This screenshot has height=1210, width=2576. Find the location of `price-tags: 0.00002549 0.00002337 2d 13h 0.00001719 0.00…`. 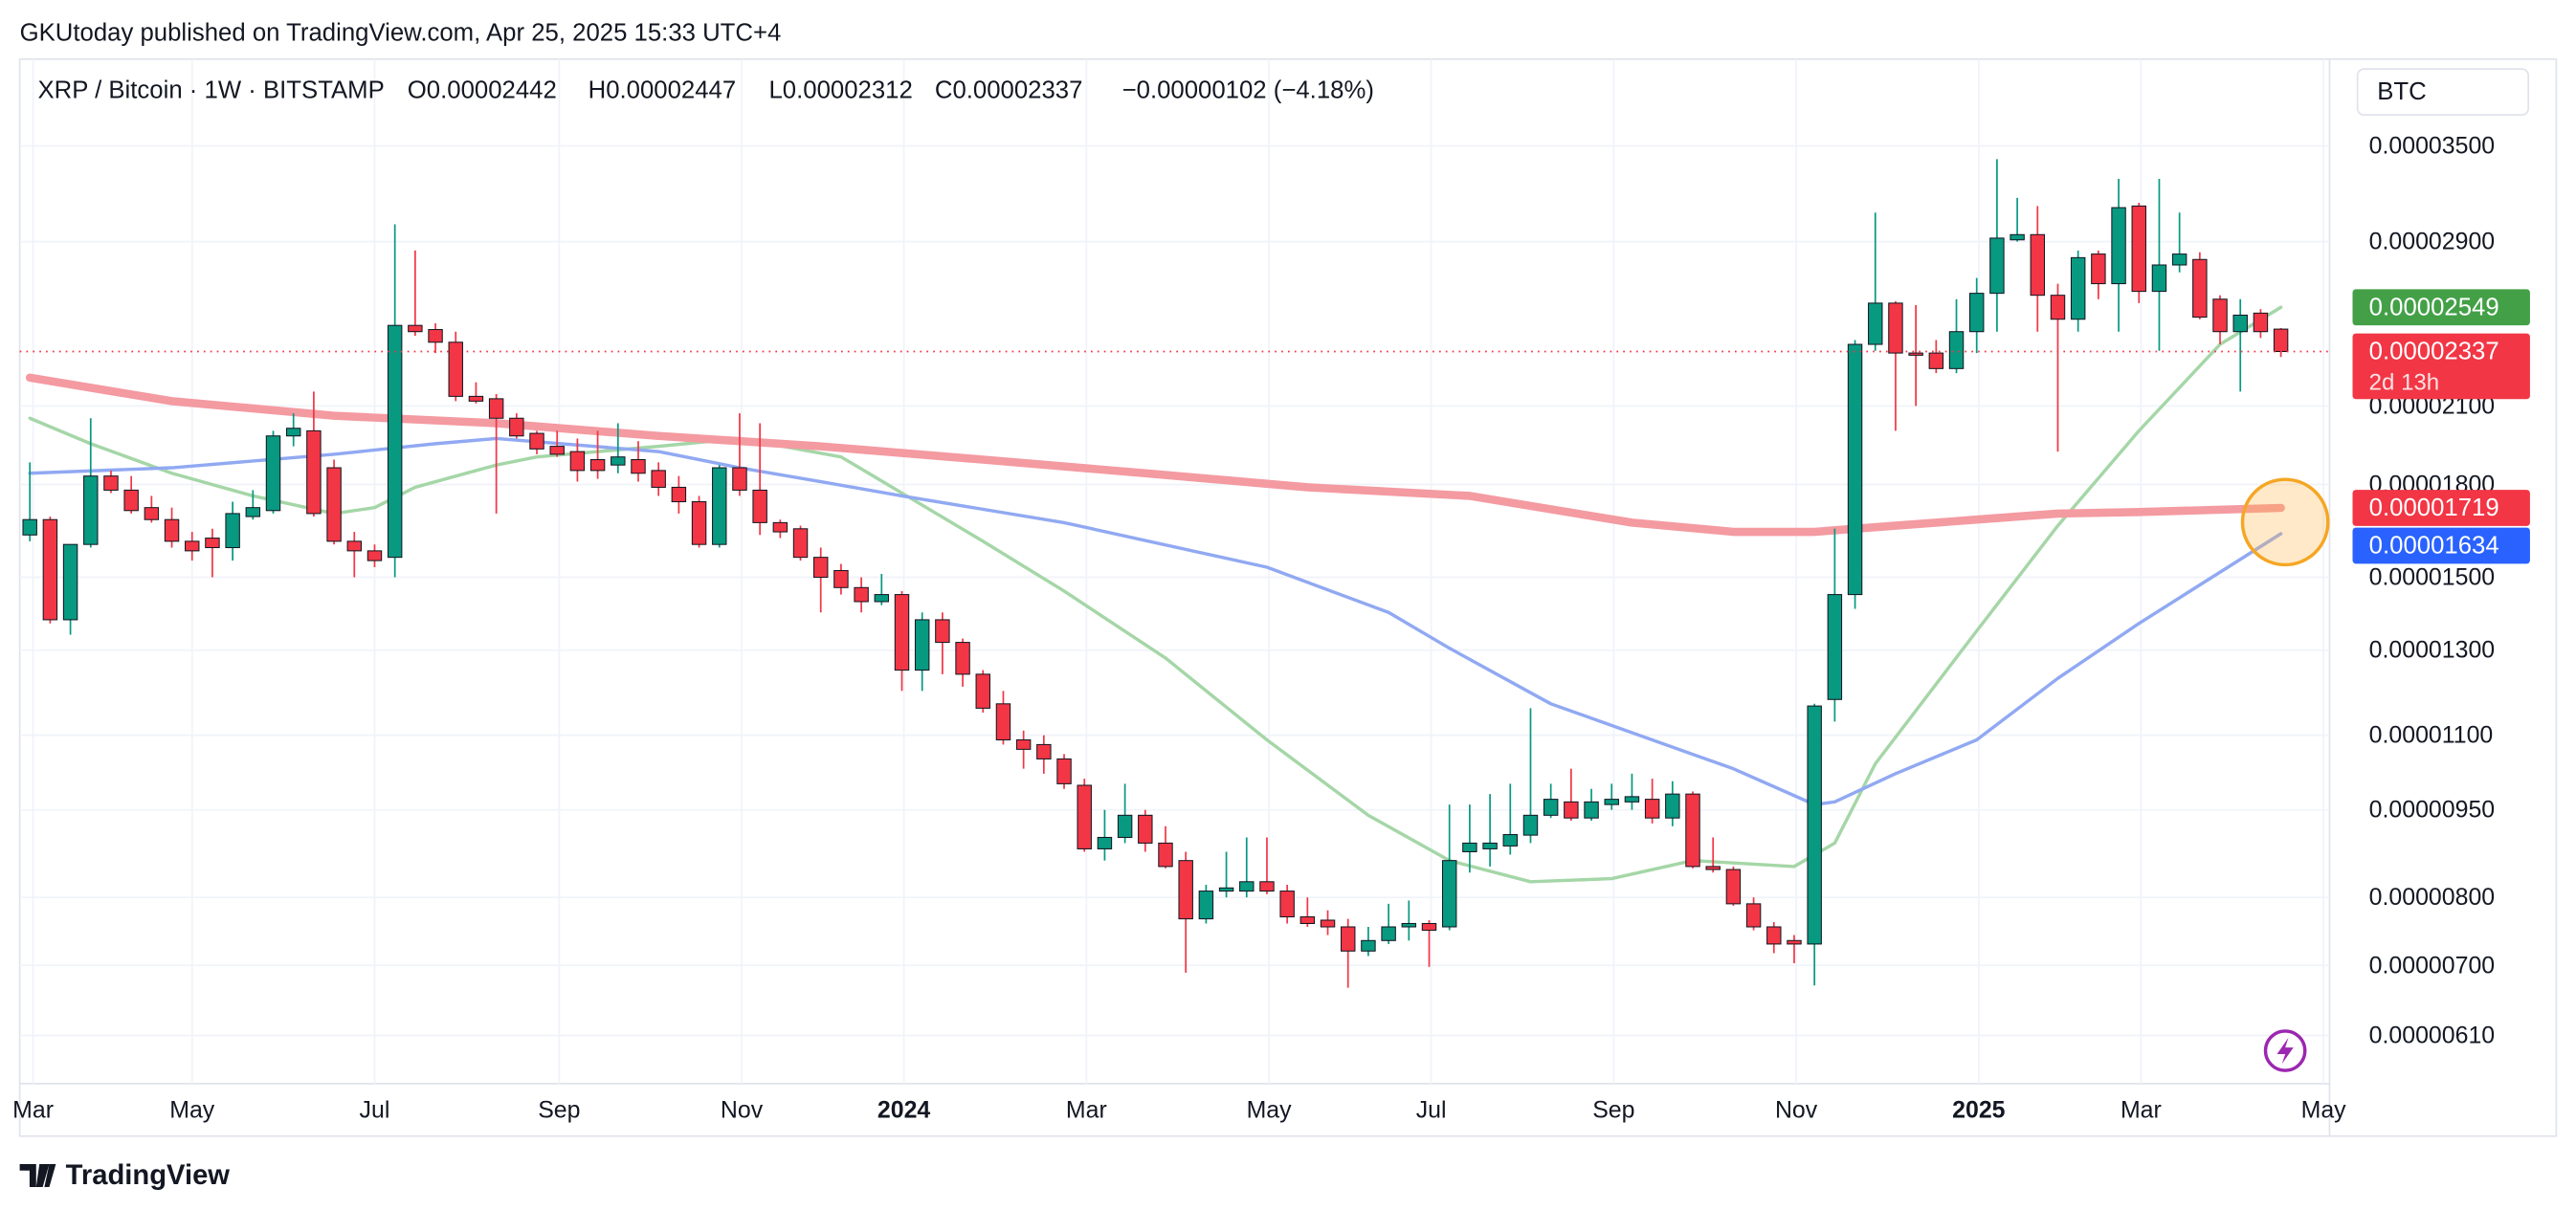

price-tags: 0.00002549 0.00002337 2d 13h 0.00001719 0.00… is located at coordinates (2441, 426).